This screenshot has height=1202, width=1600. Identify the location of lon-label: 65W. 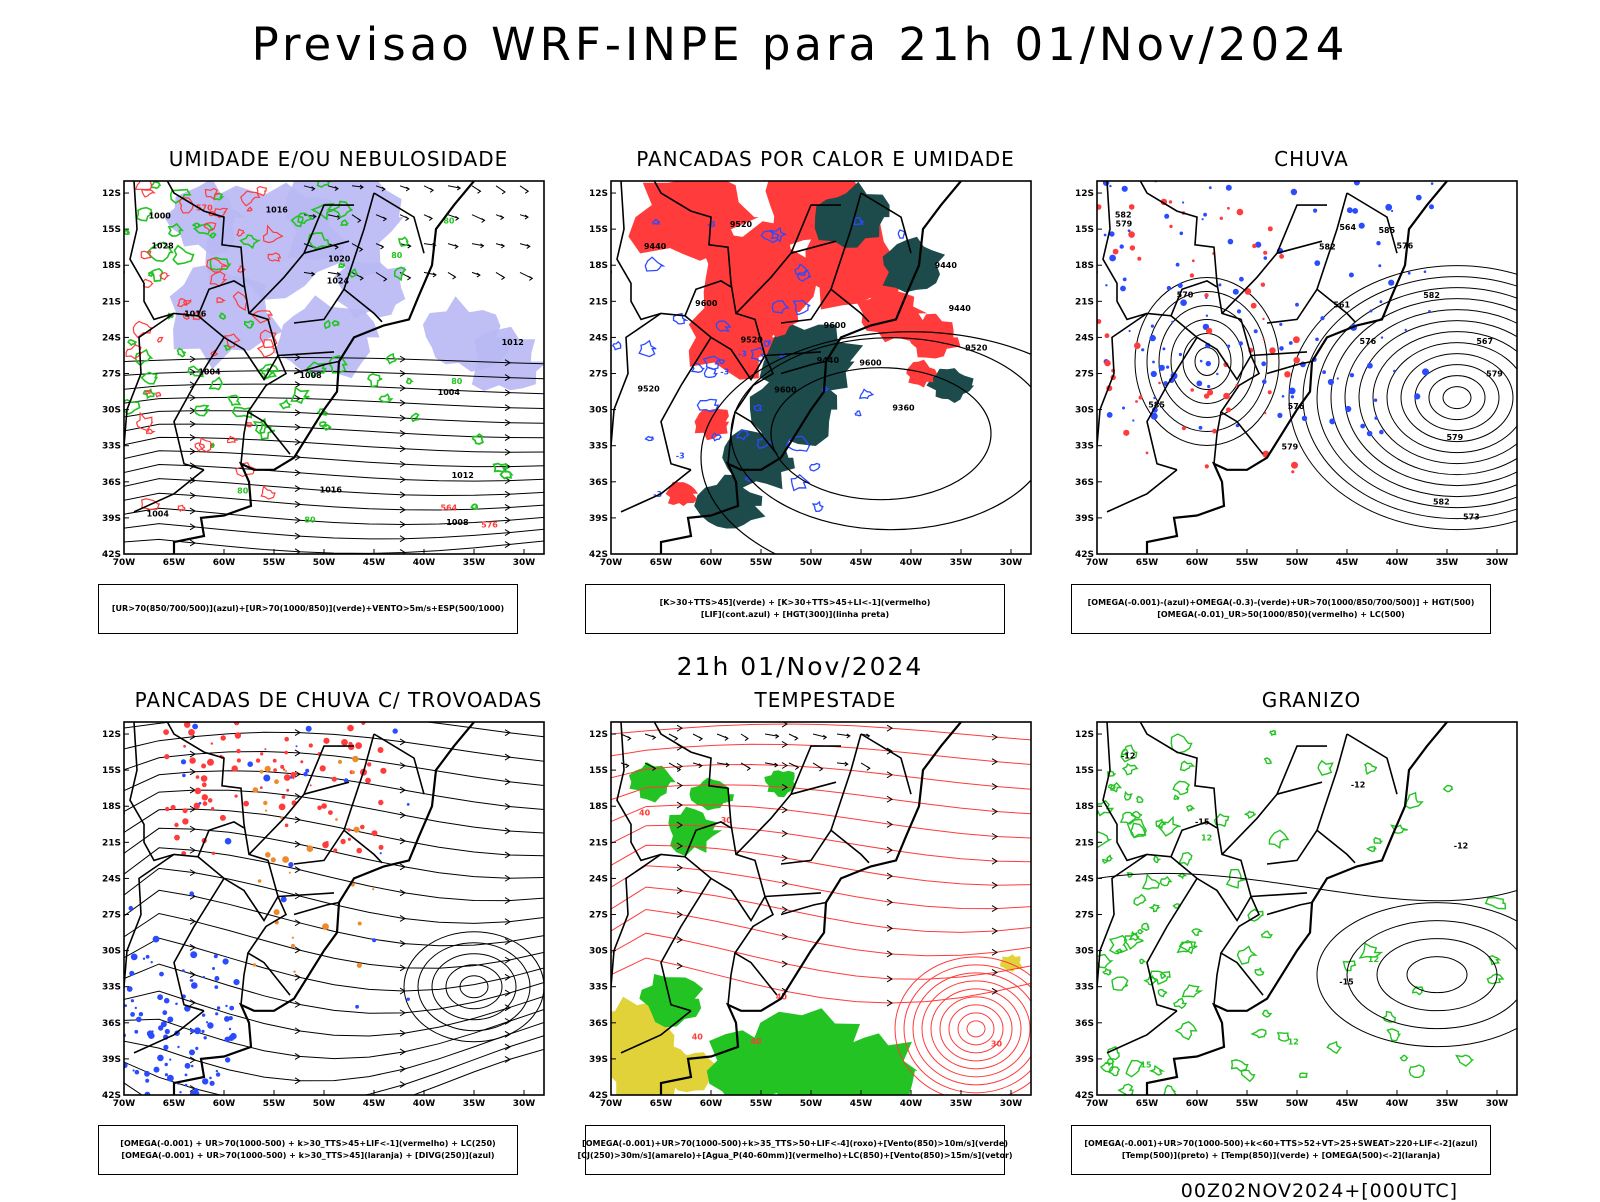
(174, 1104).